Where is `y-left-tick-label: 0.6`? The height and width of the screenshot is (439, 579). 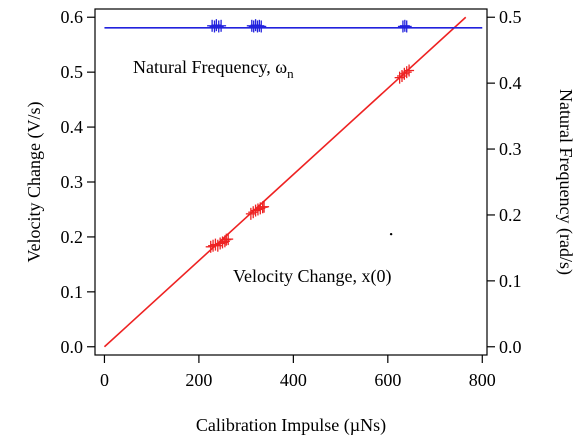 y-left-tick-label: 0.6 is located at coordinates (72, 17).